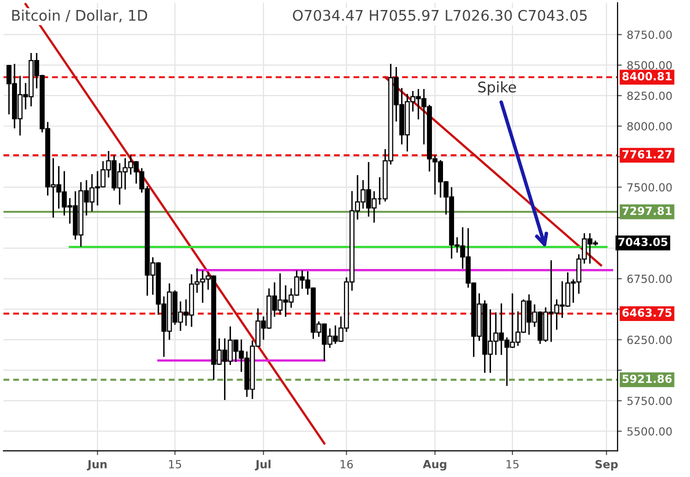  I want to click on y-tick-label: 8000.00, so click(649, 126).